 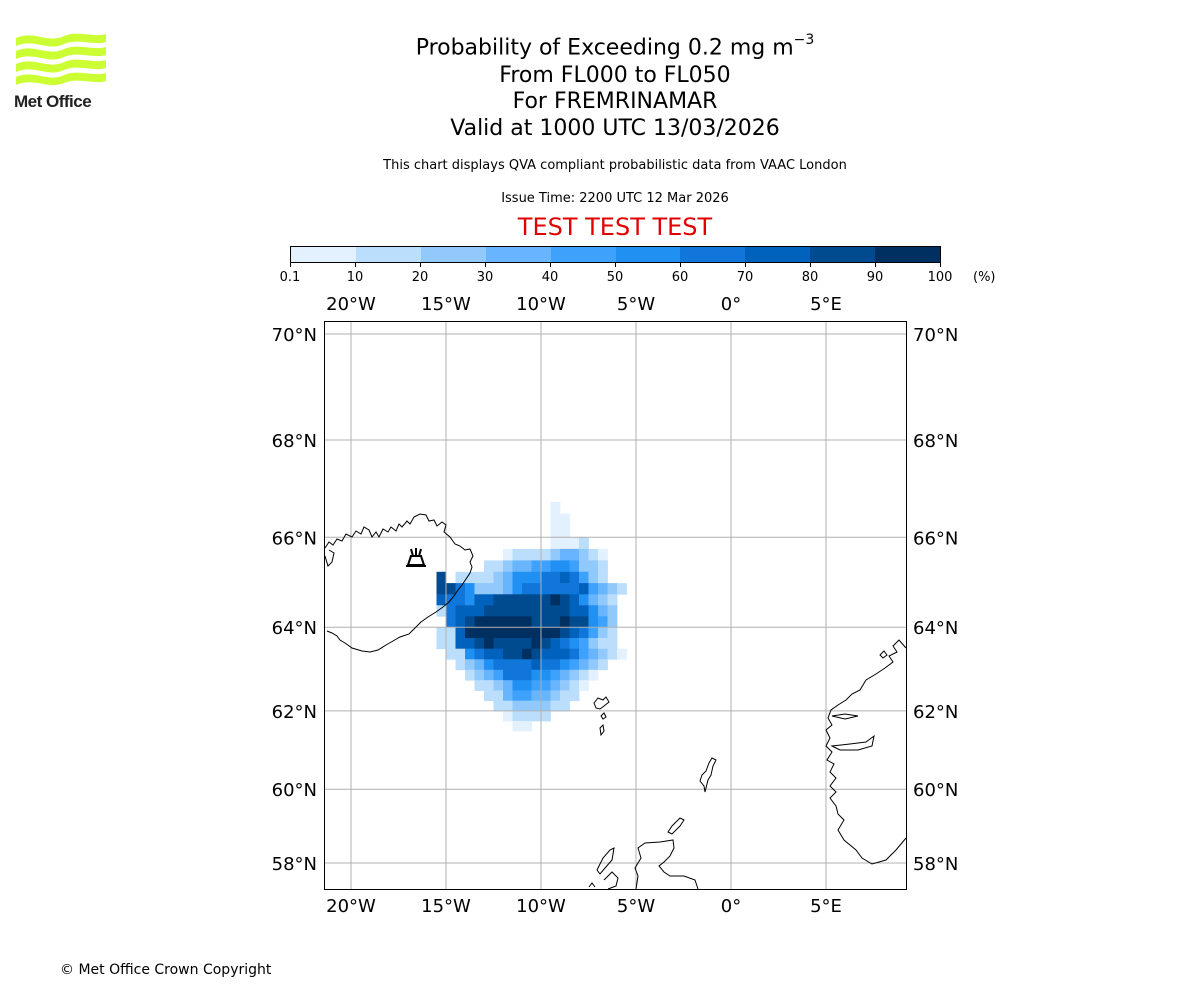 What do you see at coordinates (294, 441) in the screenshot?
I see `lat-tick-label-left: 68°N` at bounding box center [294, 441].